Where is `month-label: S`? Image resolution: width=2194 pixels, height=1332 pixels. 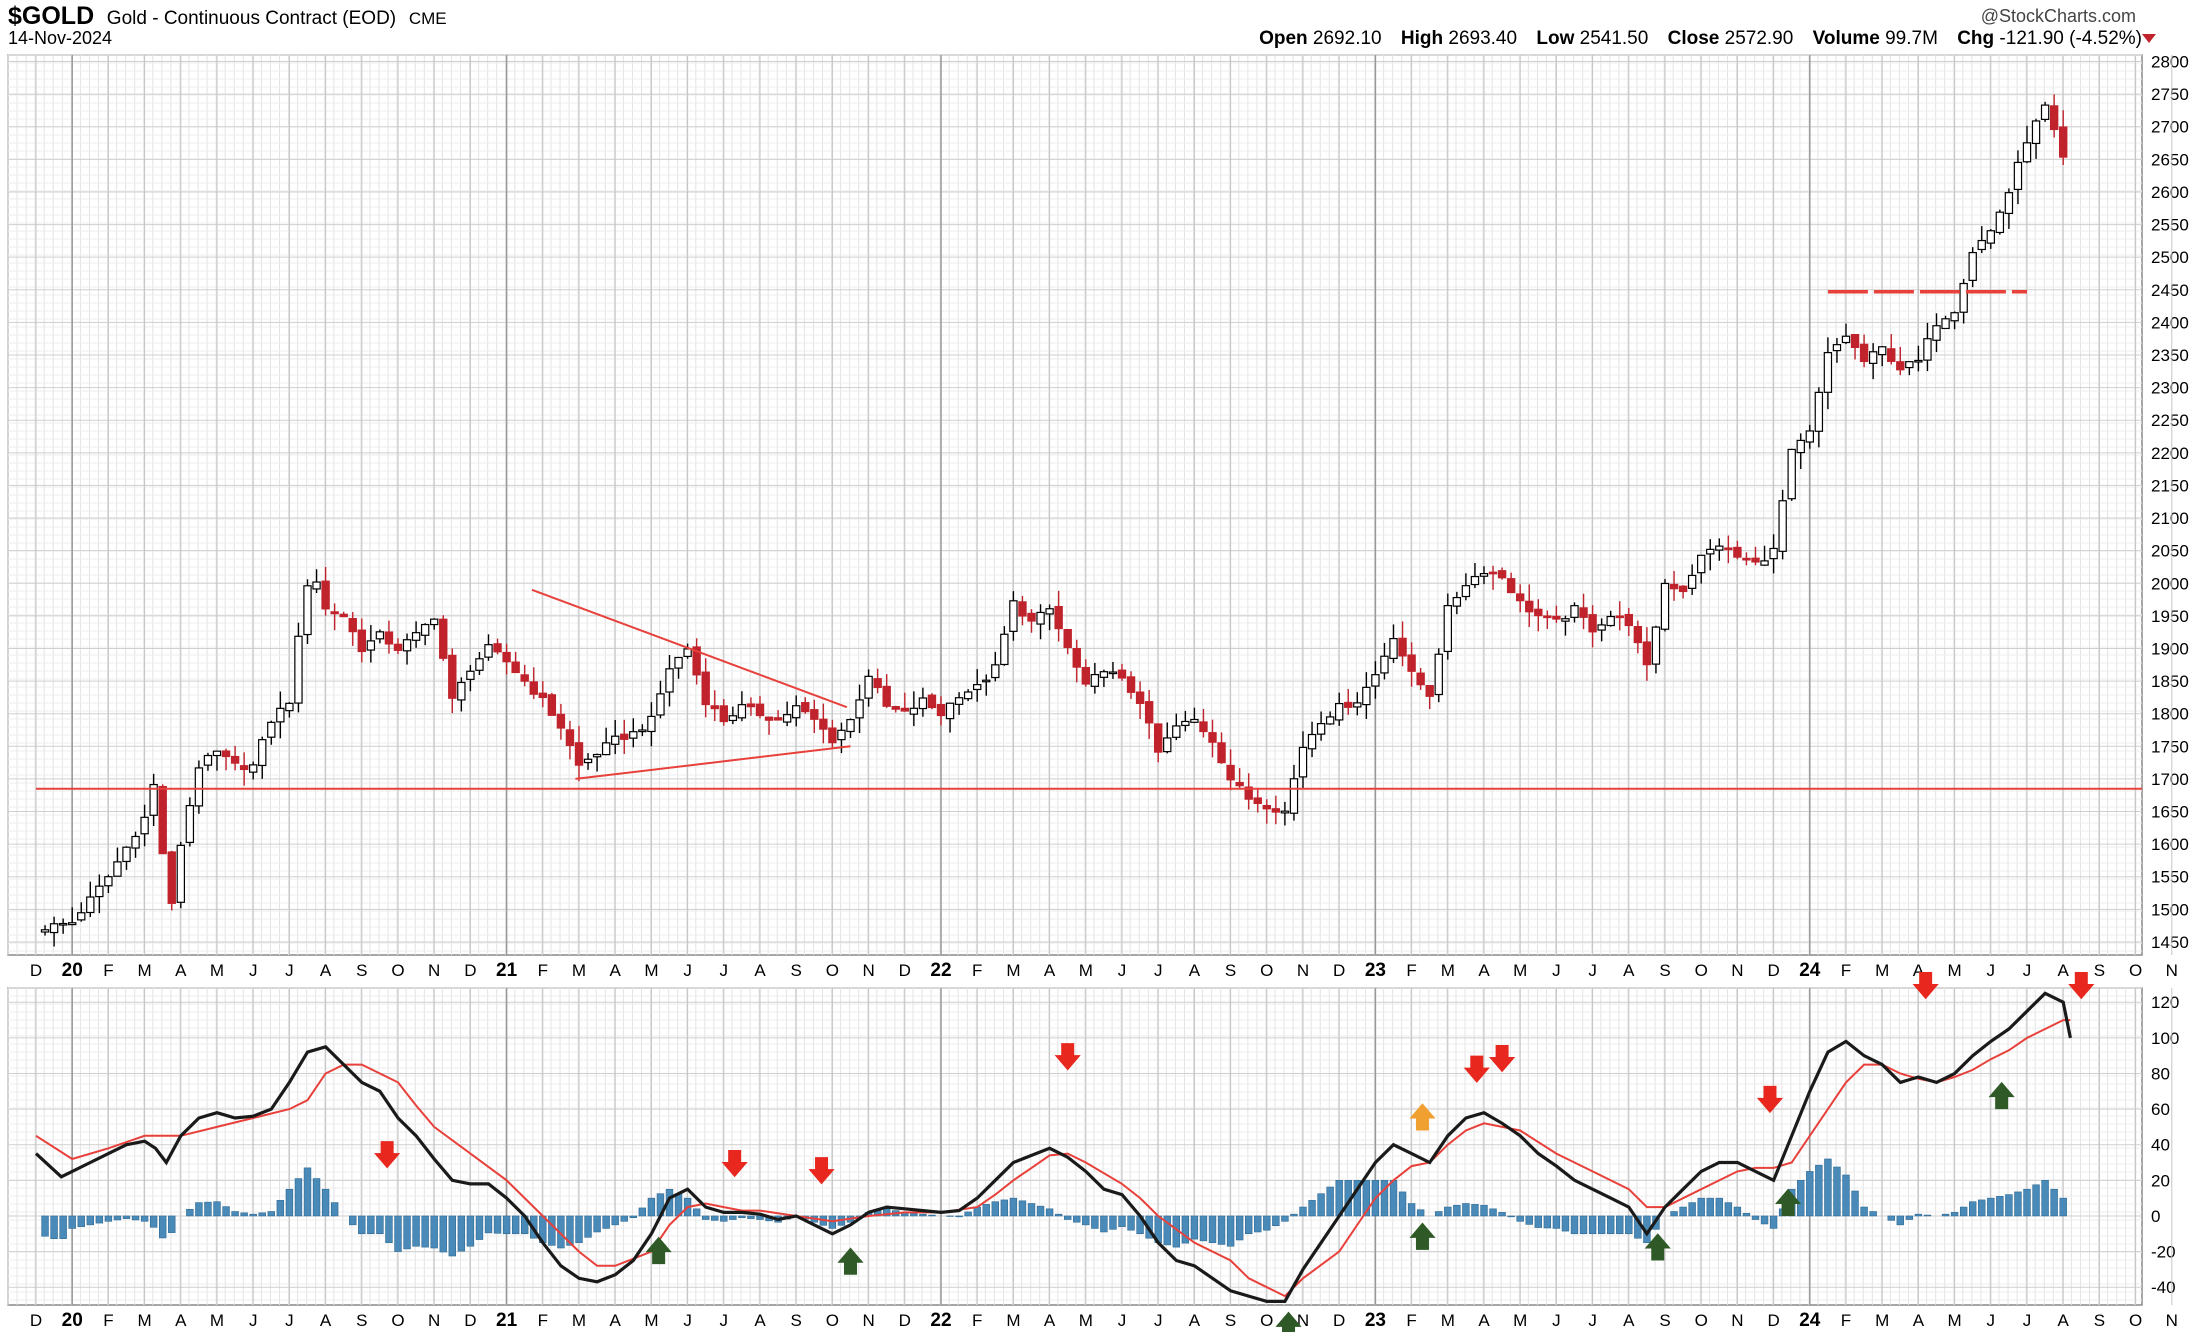 month-label: S is located at coordinates (1230, 1320).